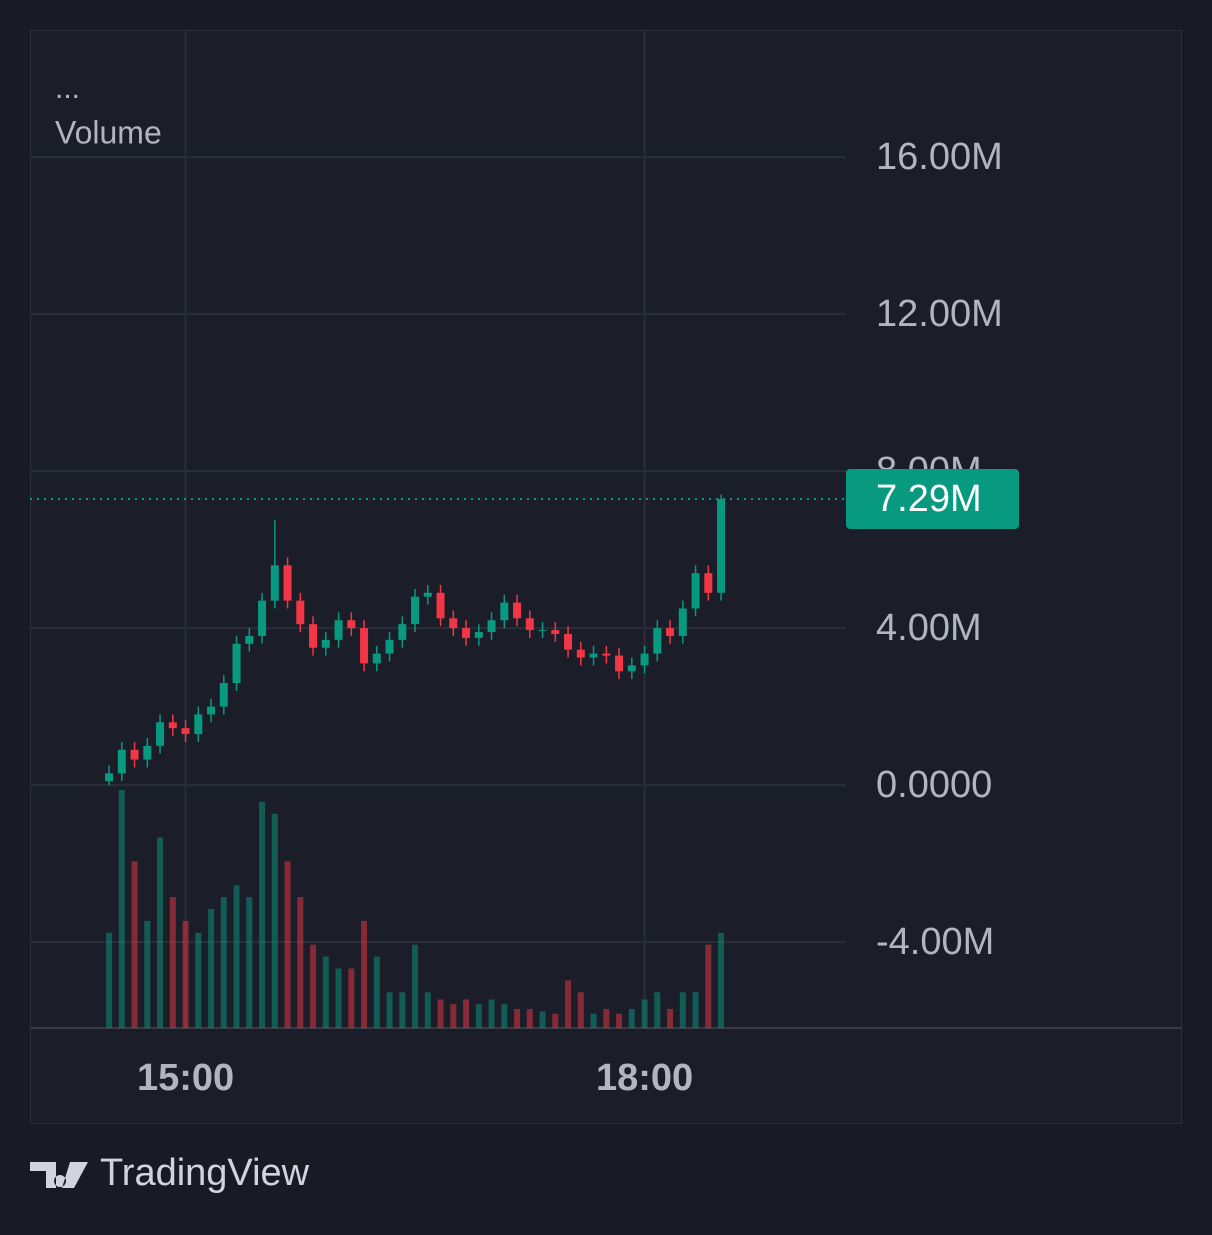 Image resolution: width=1212 pixels, height=1235 pixels. What do you see at coordinates (929, 628) in the screenshot?
I see `y-tick-label: 4.00M` at bounding box center [929, 628].